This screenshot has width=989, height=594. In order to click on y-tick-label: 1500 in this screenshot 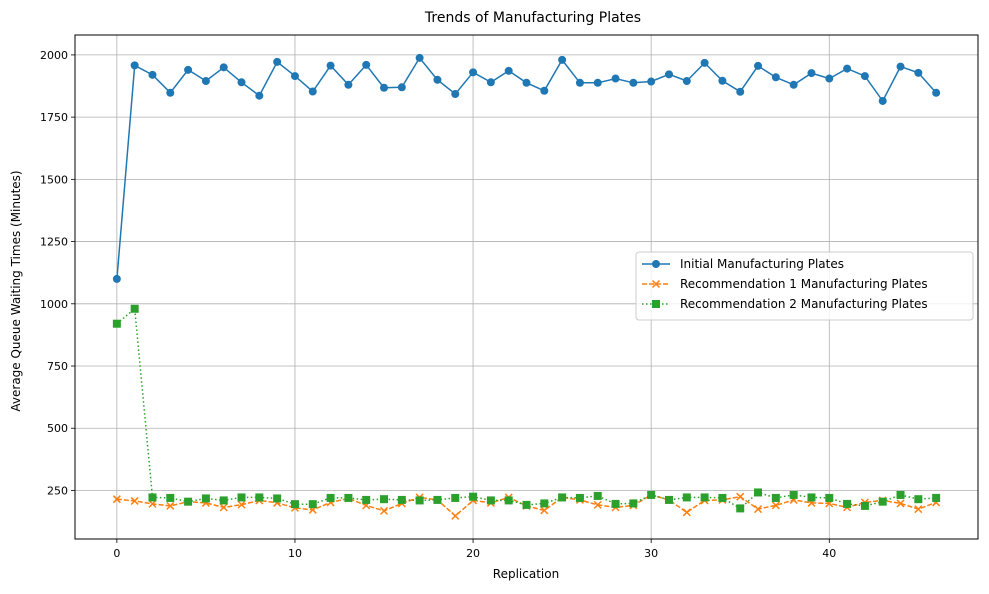, I will do `click(54, 179)`.